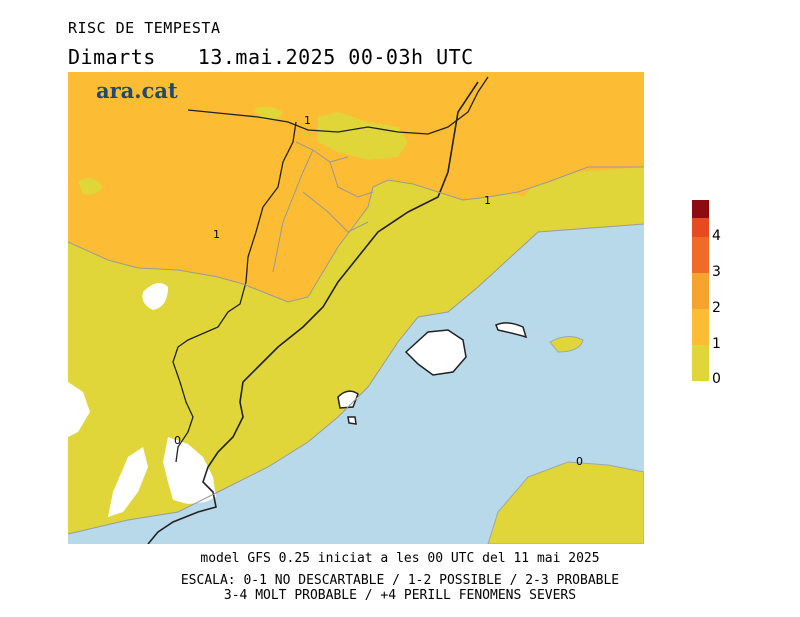  What do you see at coordinates (716, 236) in the screenshot?
I see `legend-tick: 4` at bounding box center [716, 236].